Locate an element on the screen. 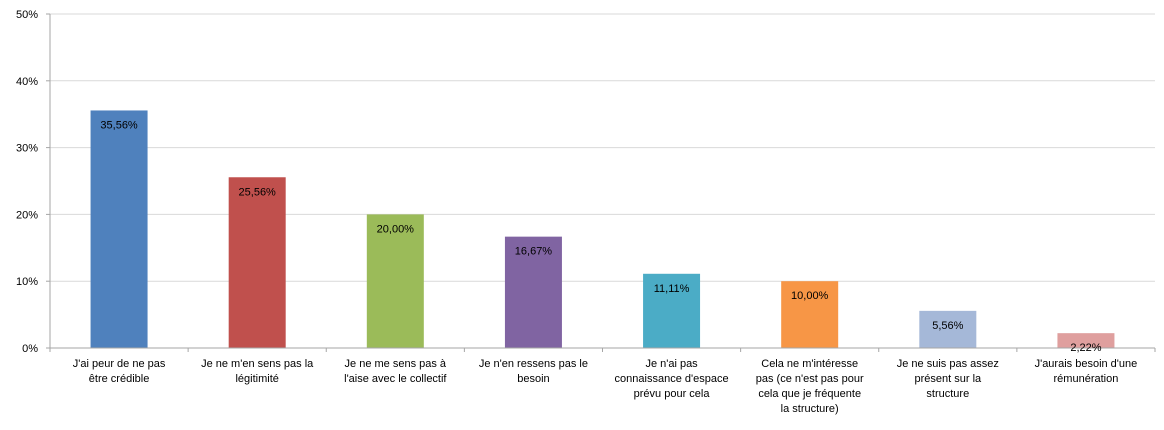 The image size is (1164, 430). data-label: 5,56% is located at coordinates (947, 326).